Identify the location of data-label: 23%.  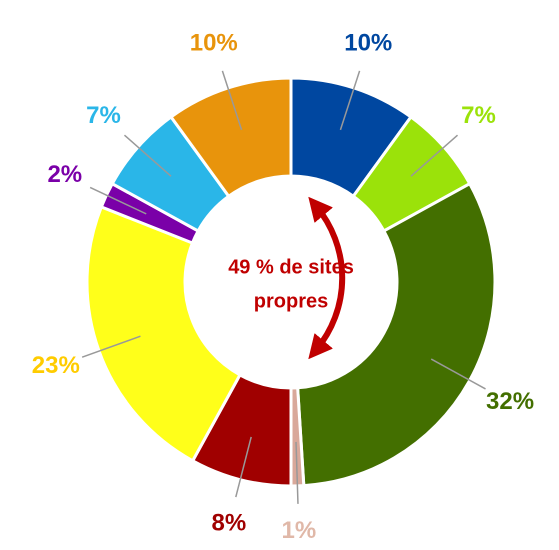
(56, 365).